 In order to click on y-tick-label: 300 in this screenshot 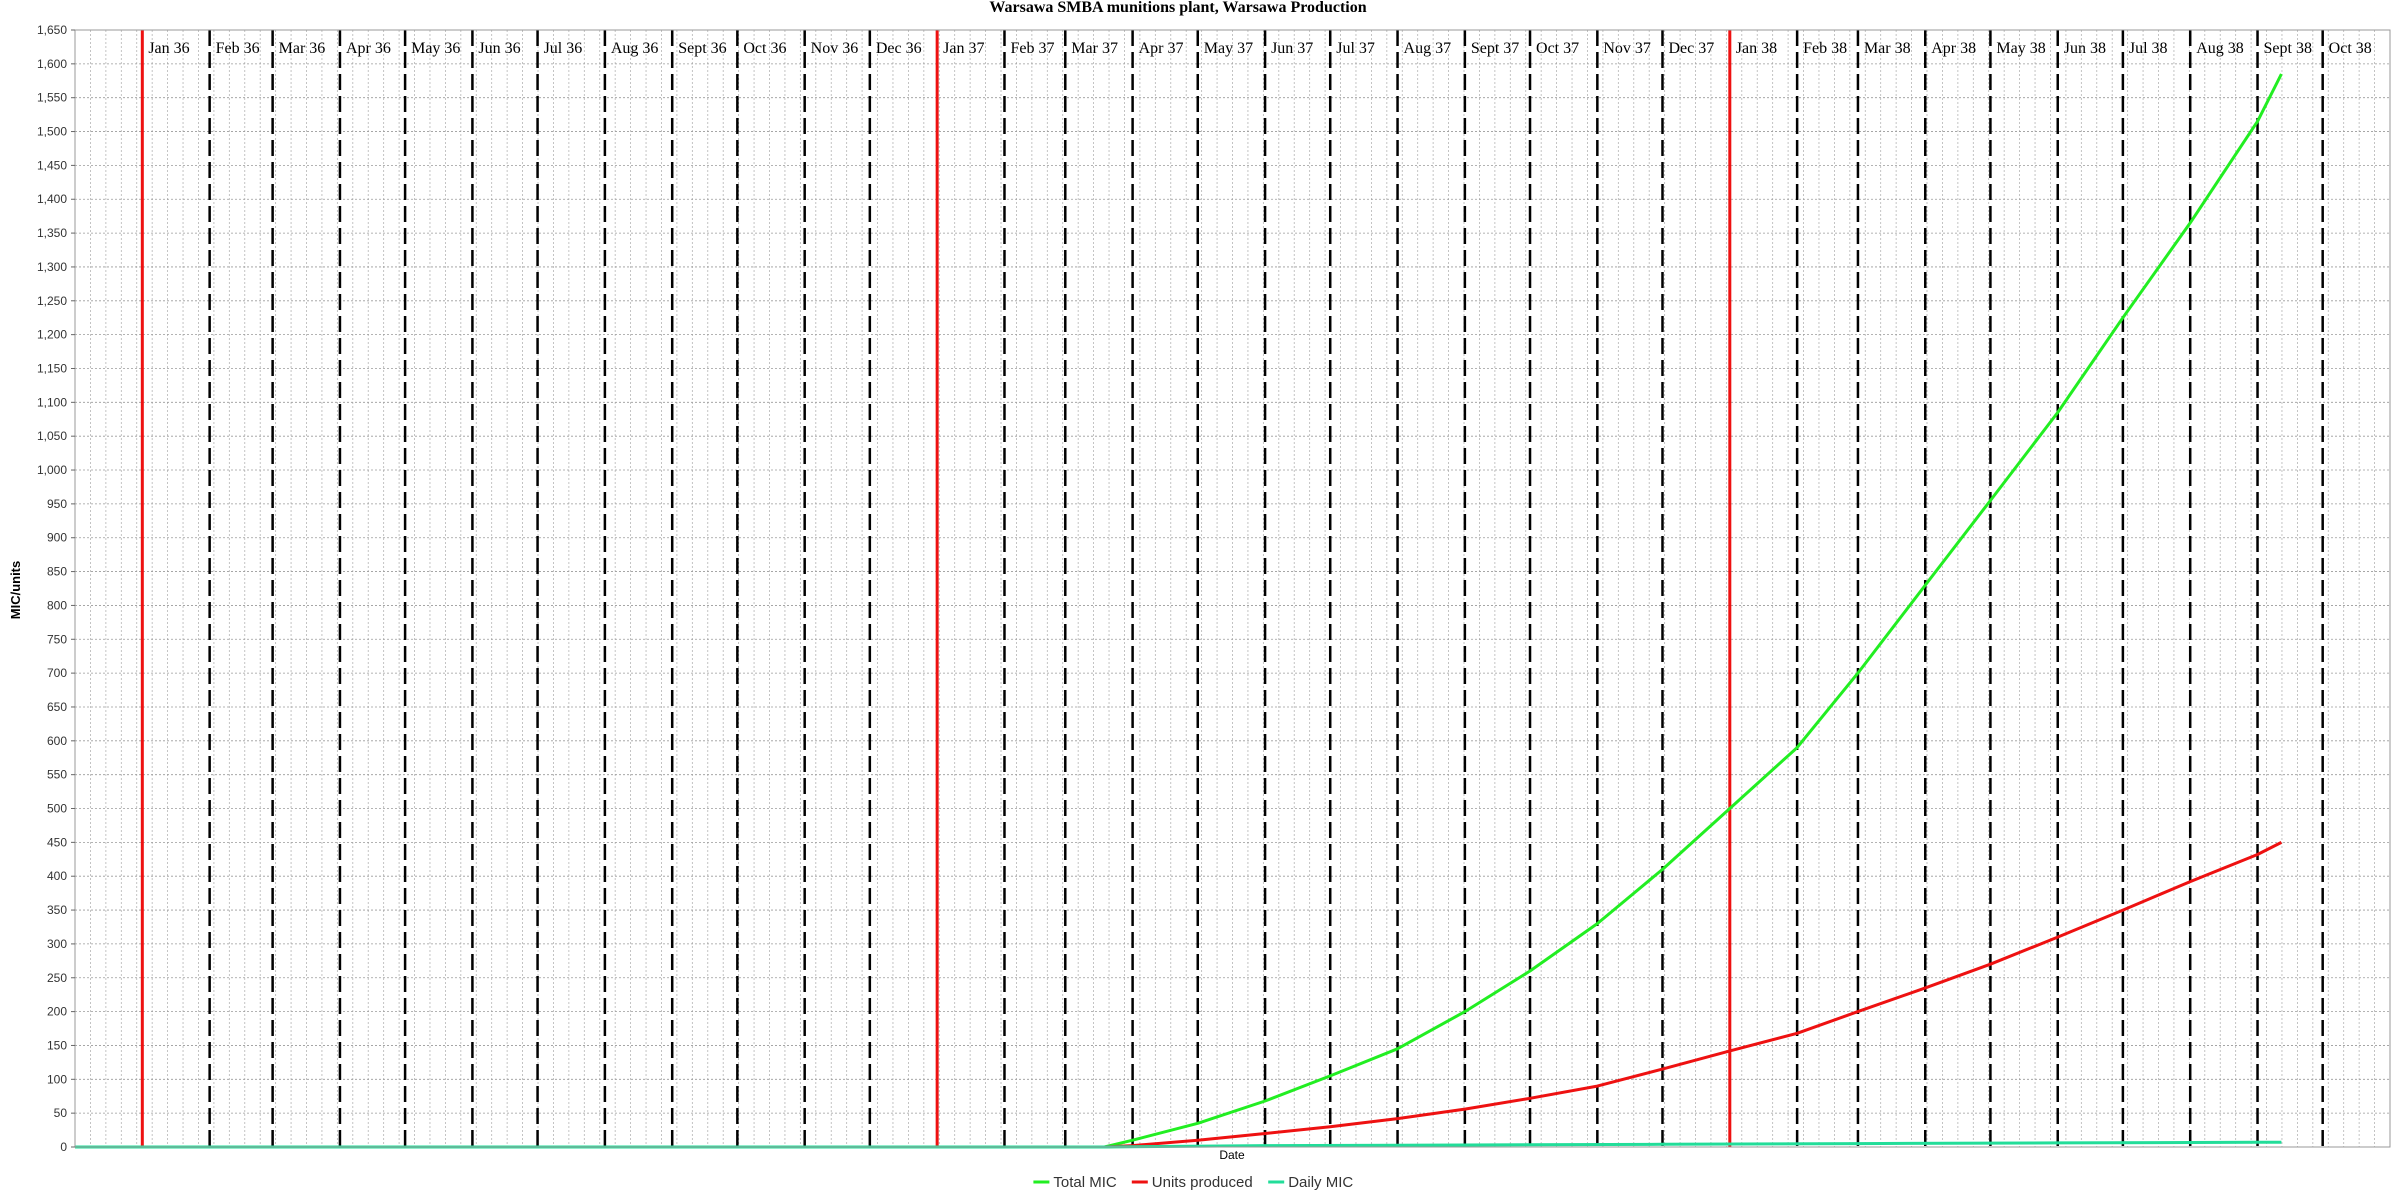, I will do `click(57, 944)`.